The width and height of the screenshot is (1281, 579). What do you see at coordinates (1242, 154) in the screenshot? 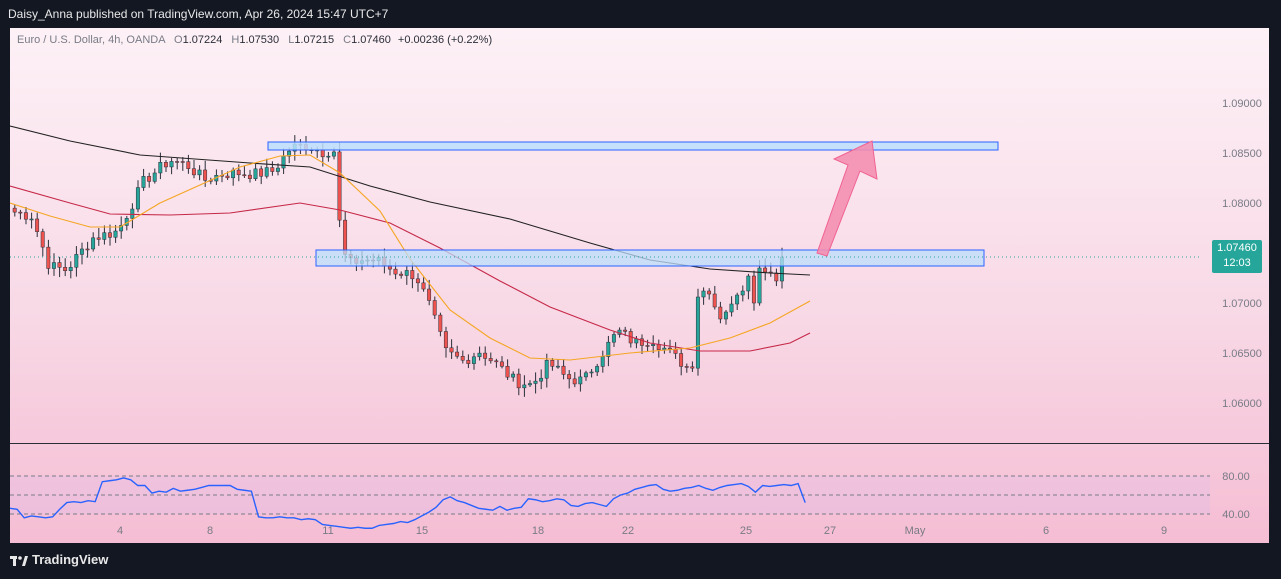
I see `price-tick-label: 1.08500` at bounding box center [1242, 154].